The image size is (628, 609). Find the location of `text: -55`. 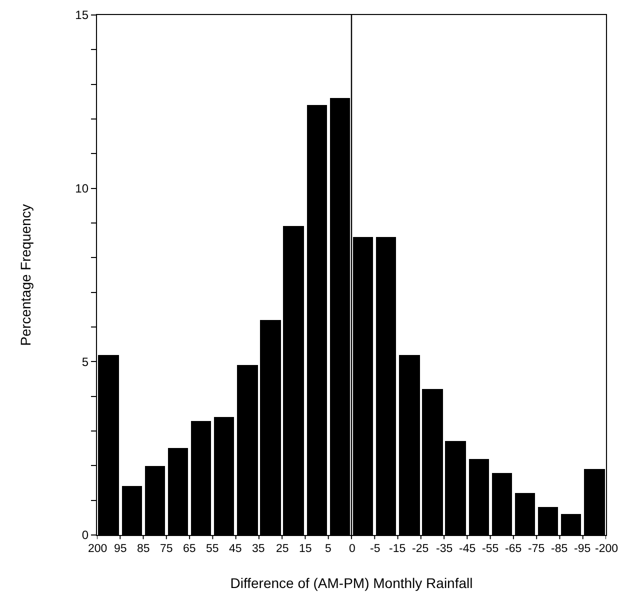

text: -55 is located at coordinates (490, 549).